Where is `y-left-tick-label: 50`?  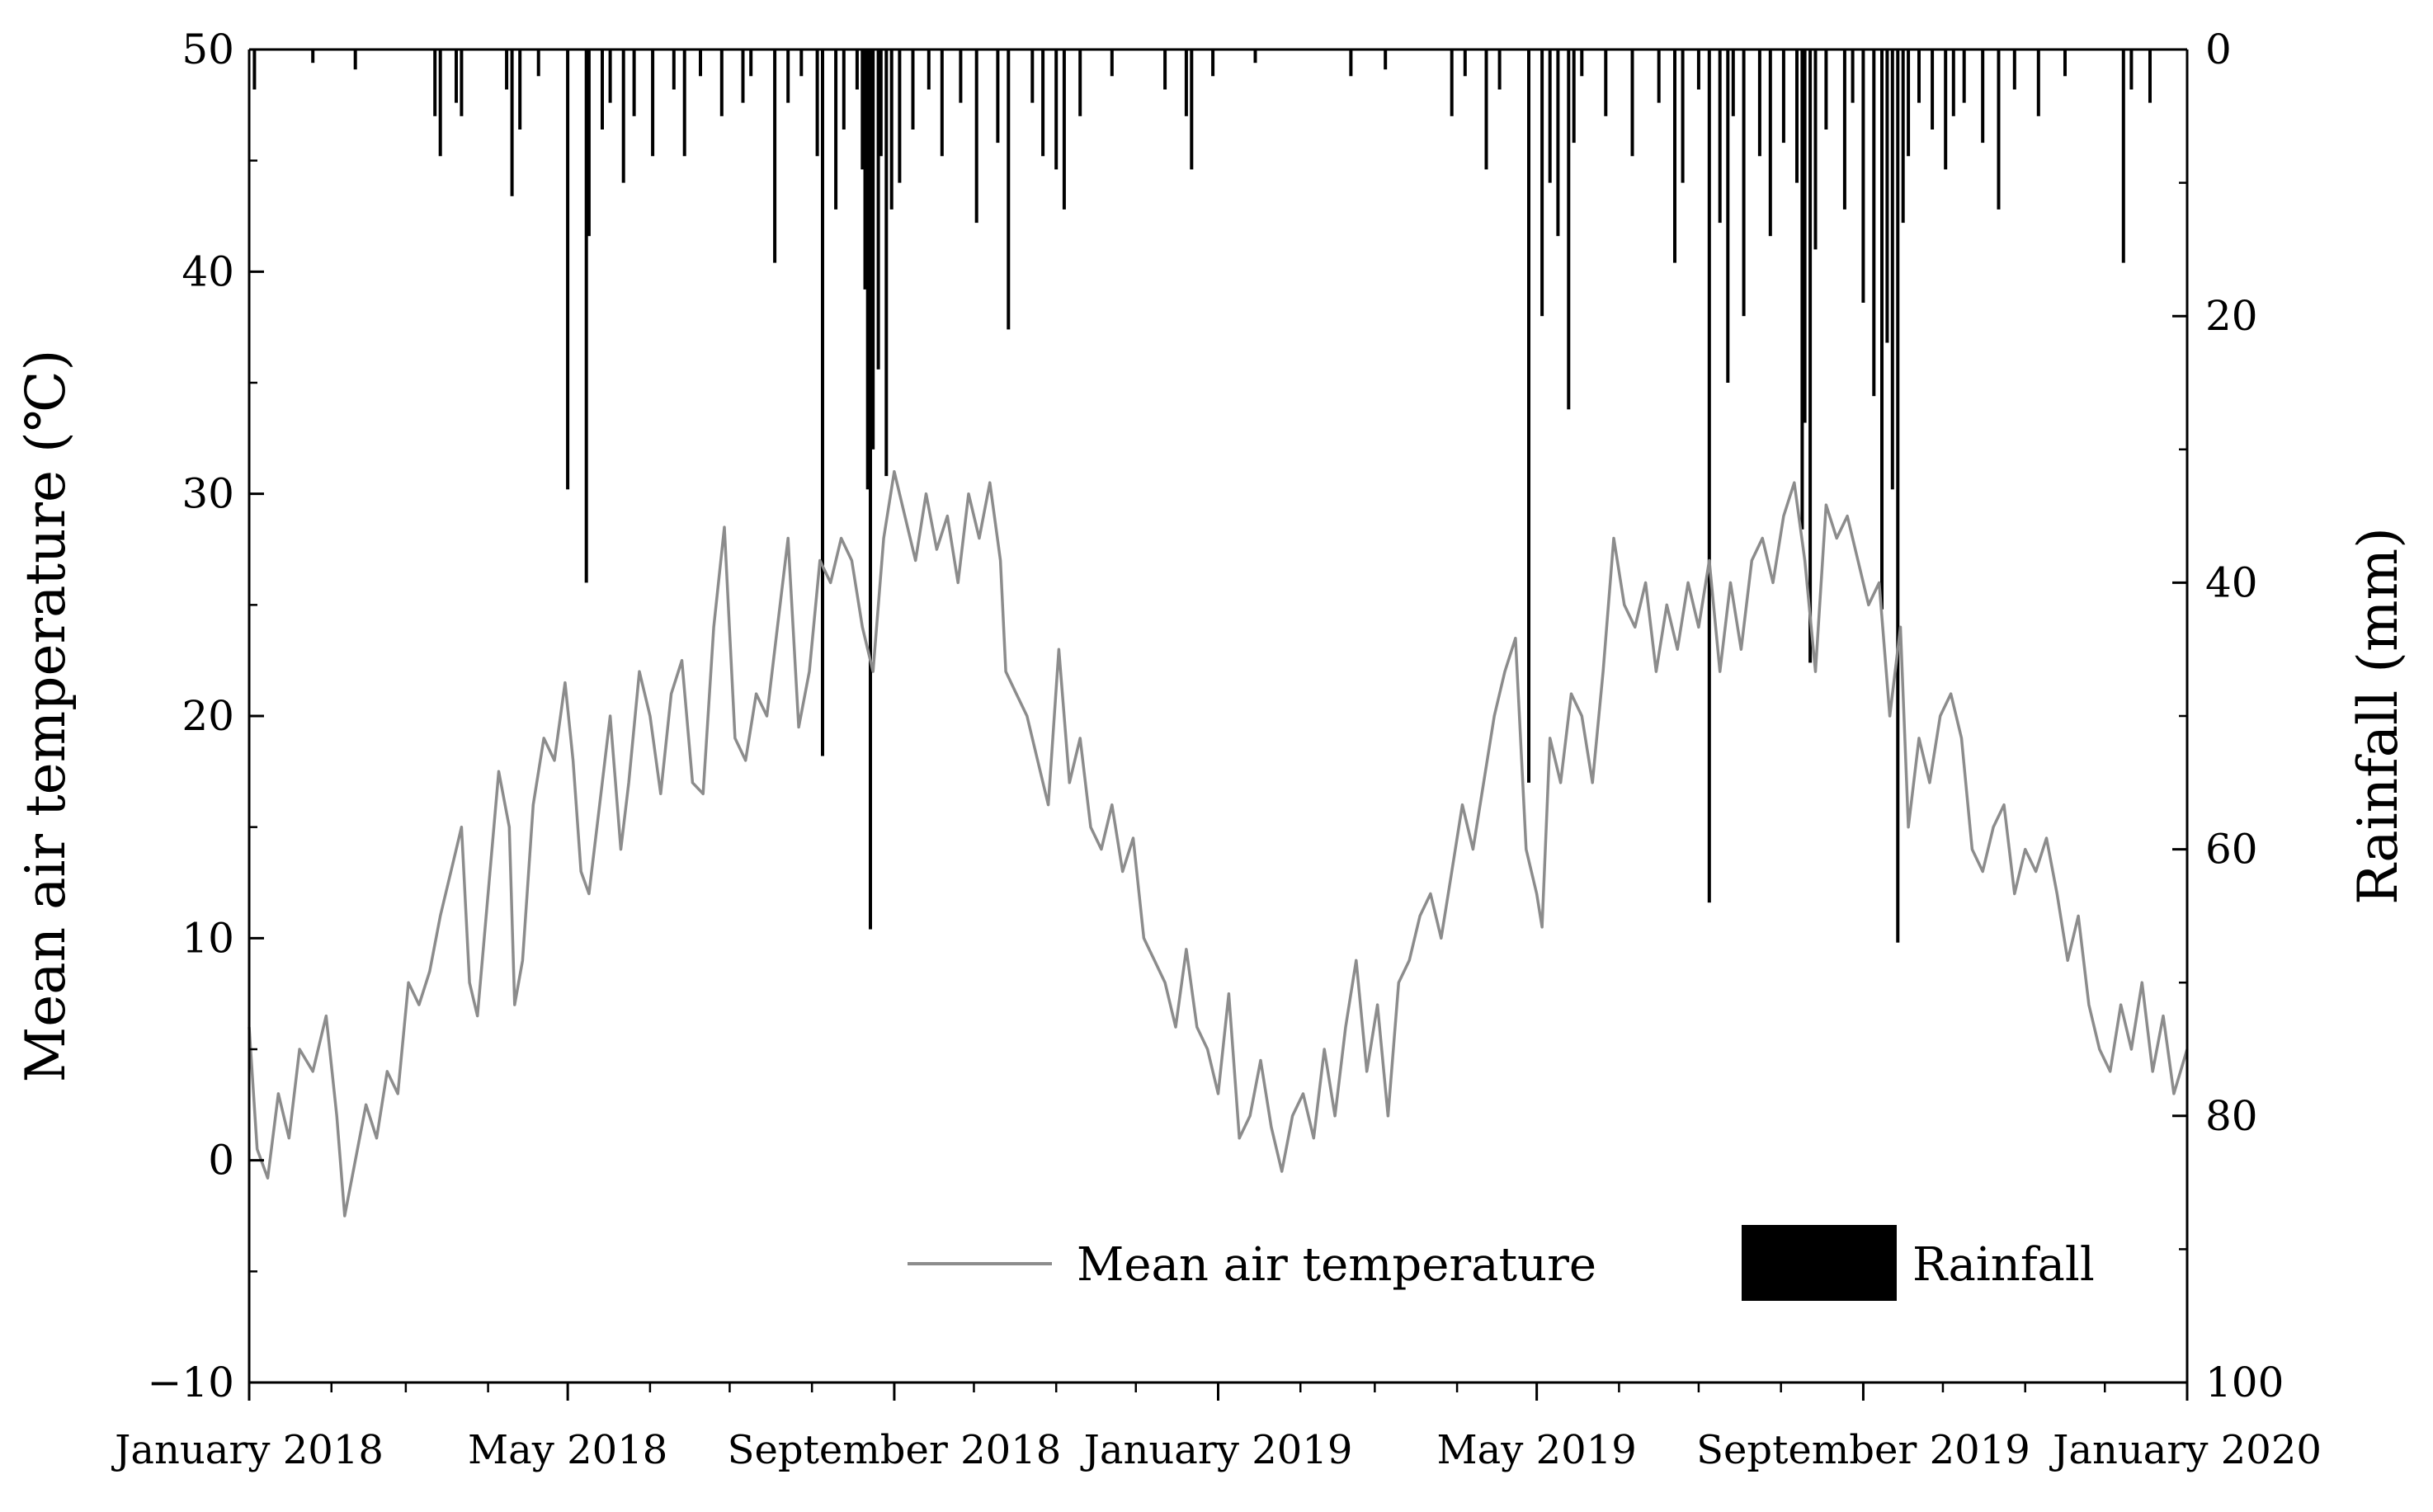 y-left-tick-label: 50 is located at coordinates (208, 49).